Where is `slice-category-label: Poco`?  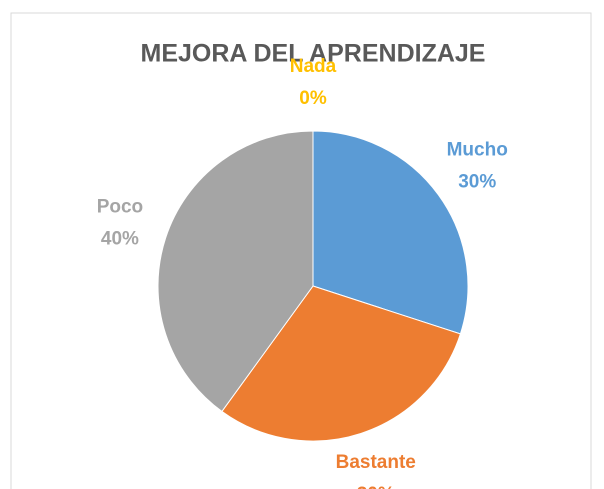
slice-category-label: Poco is located at coordinates (120, 206).